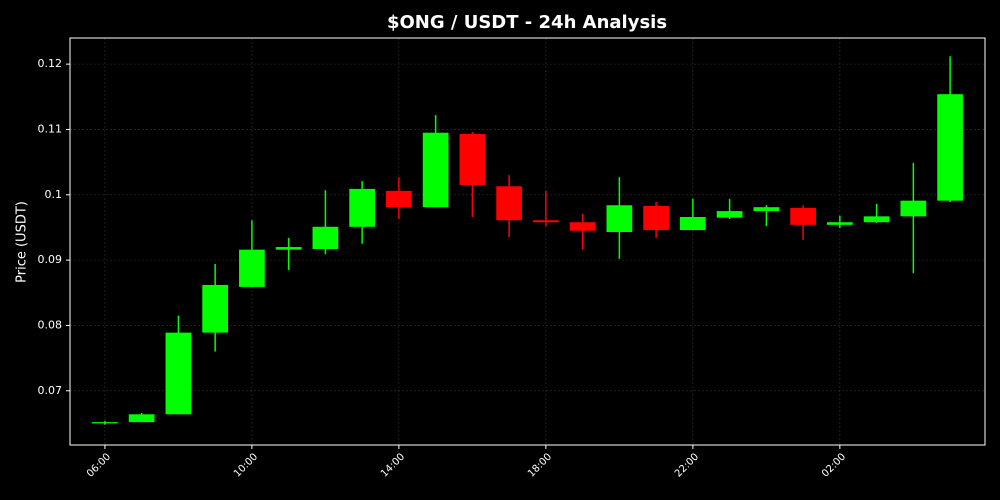 This screenshot has width=1000, height=500. I want to click on y-tick-label: 0.07, so click(50, 390).